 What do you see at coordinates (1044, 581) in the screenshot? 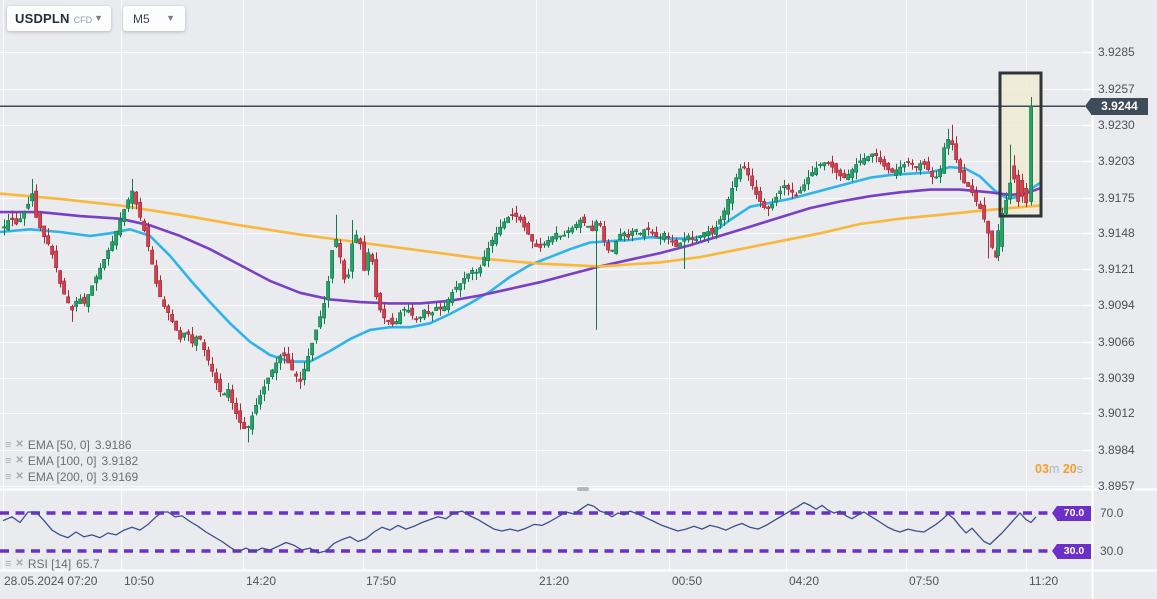
I see `time-axis-label: 11:20` at bounding box center [1044, 581].